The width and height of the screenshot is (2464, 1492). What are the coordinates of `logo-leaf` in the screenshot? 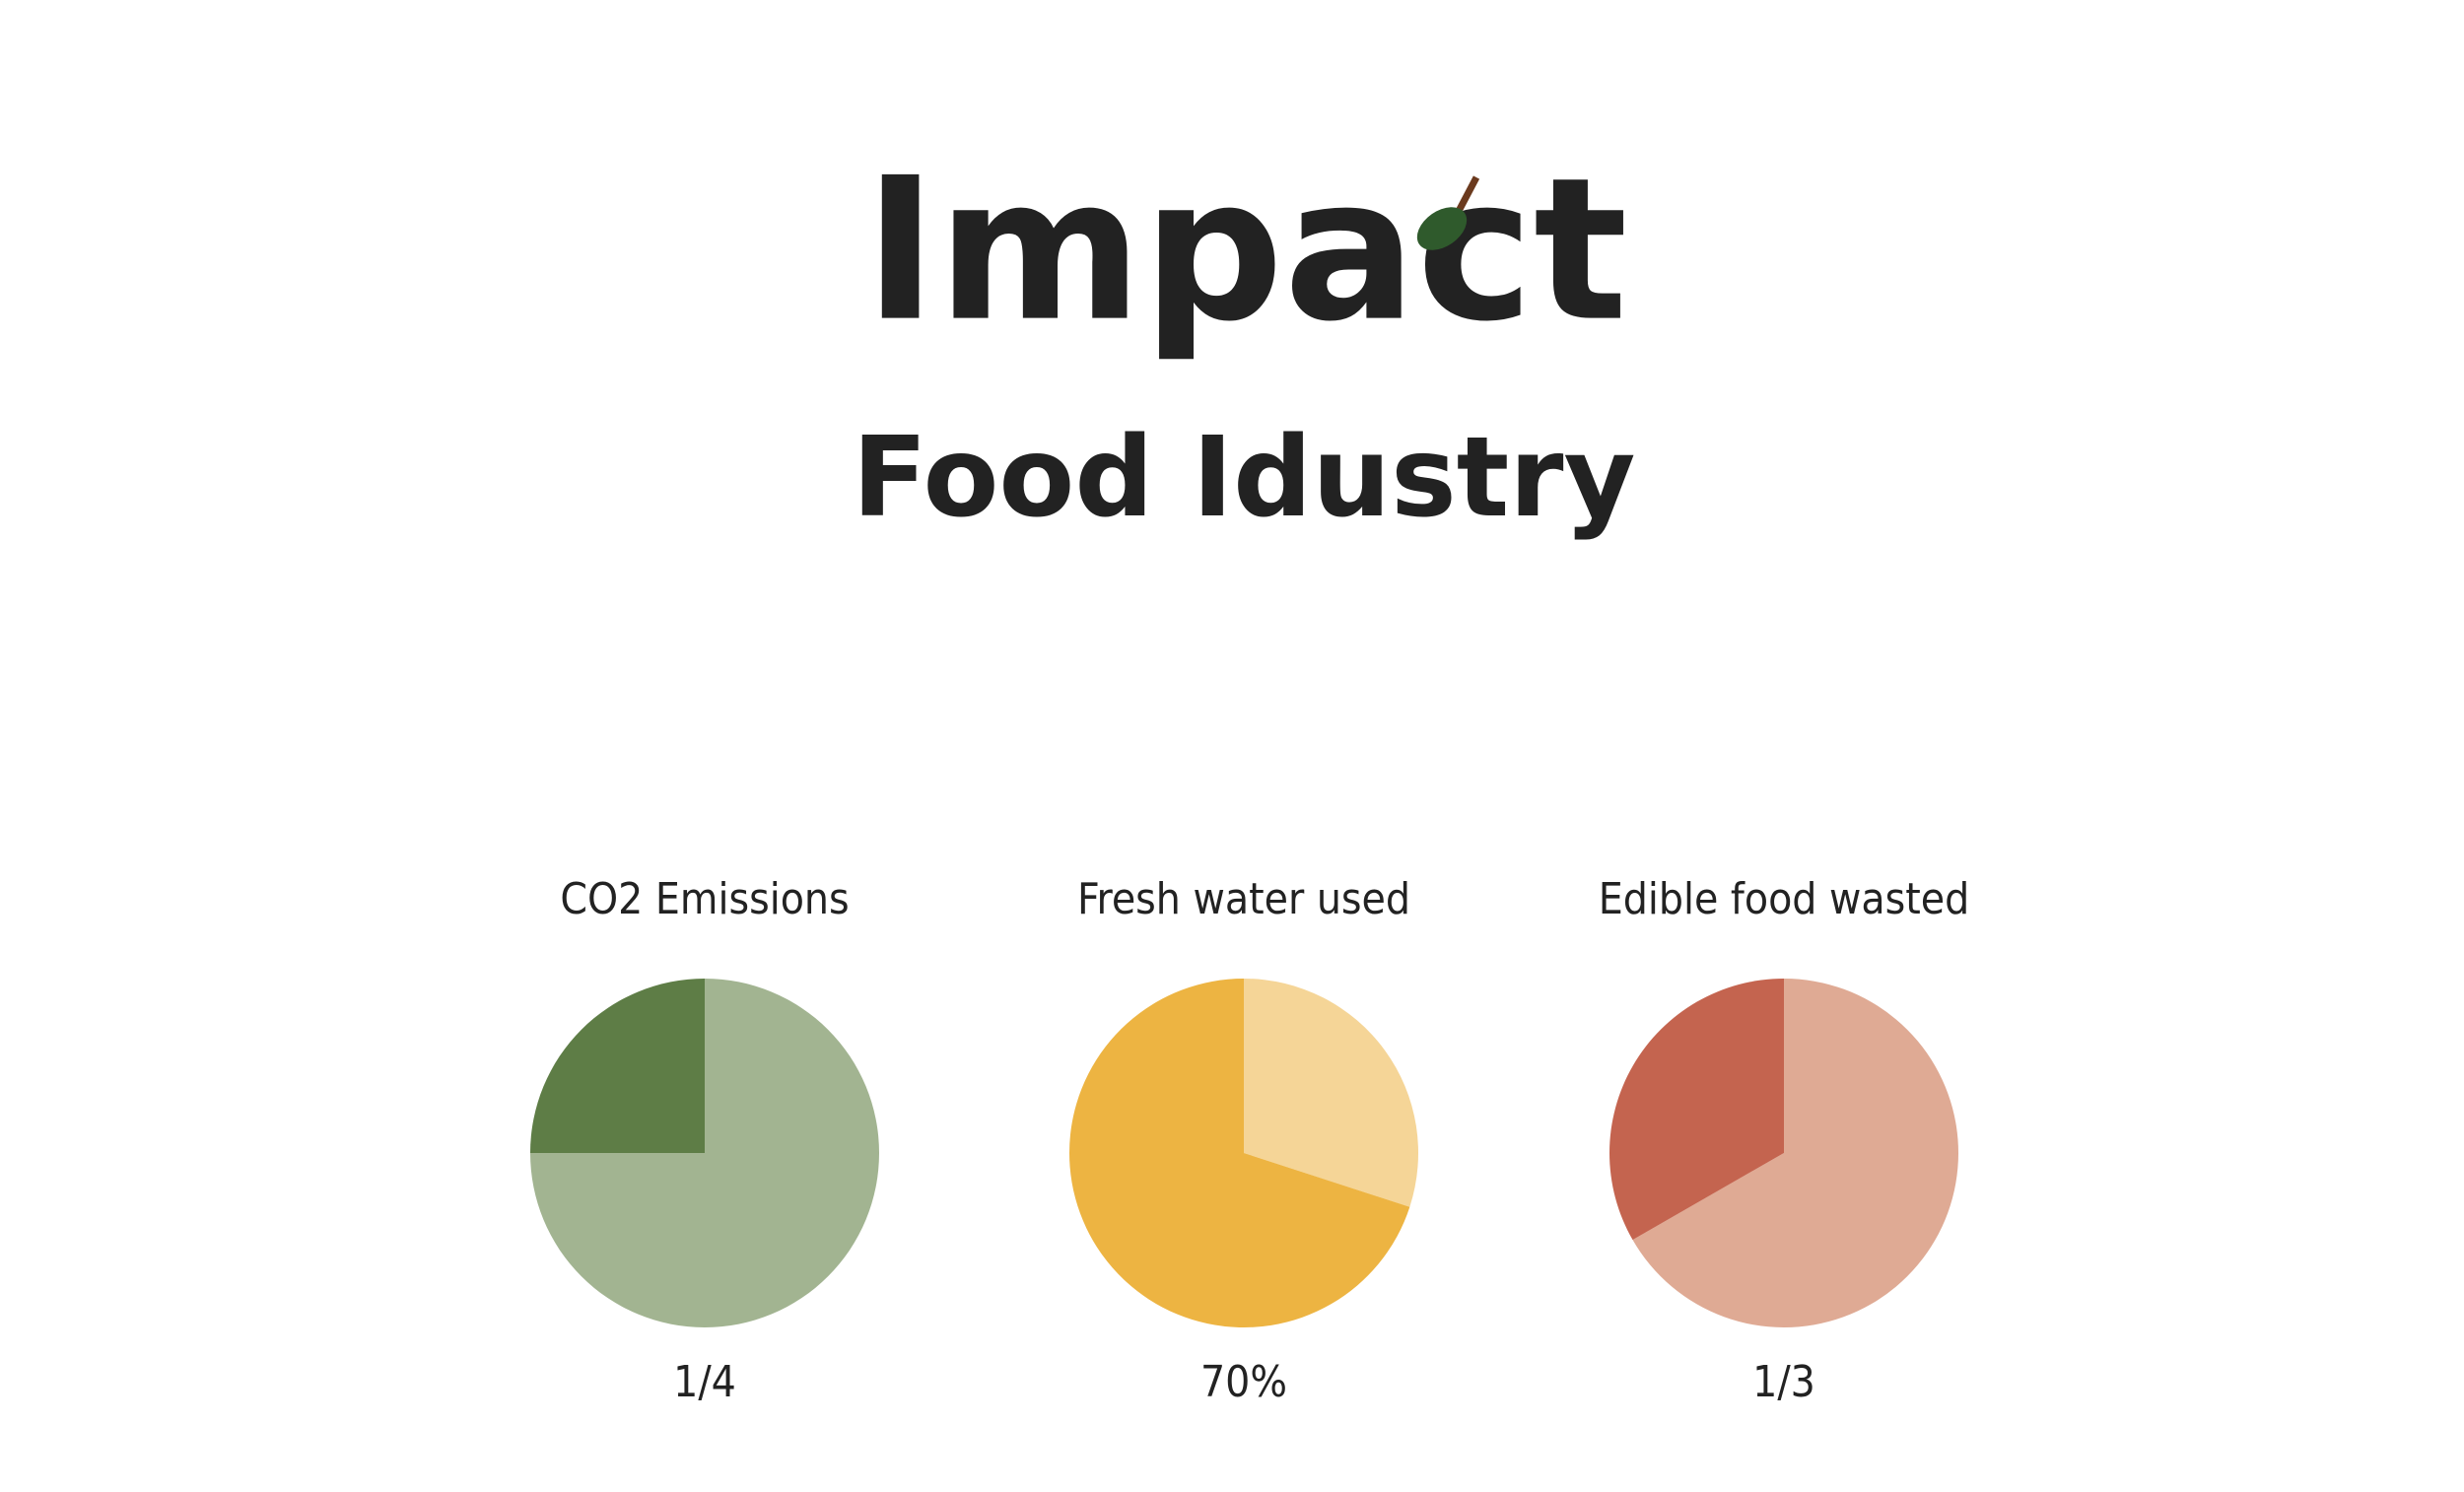 It's located at (1448, 212).